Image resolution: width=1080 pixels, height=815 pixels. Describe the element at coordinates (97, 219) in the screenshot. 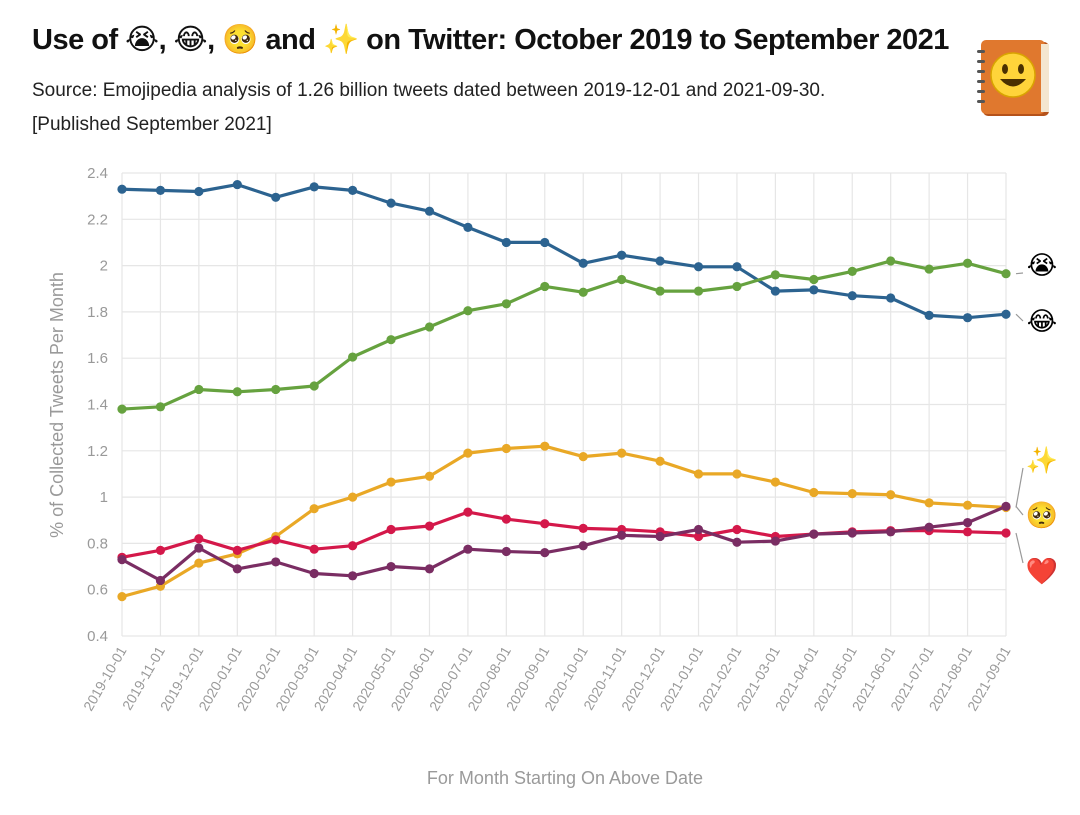

I see `y-tick-label: 2.2` at that location.